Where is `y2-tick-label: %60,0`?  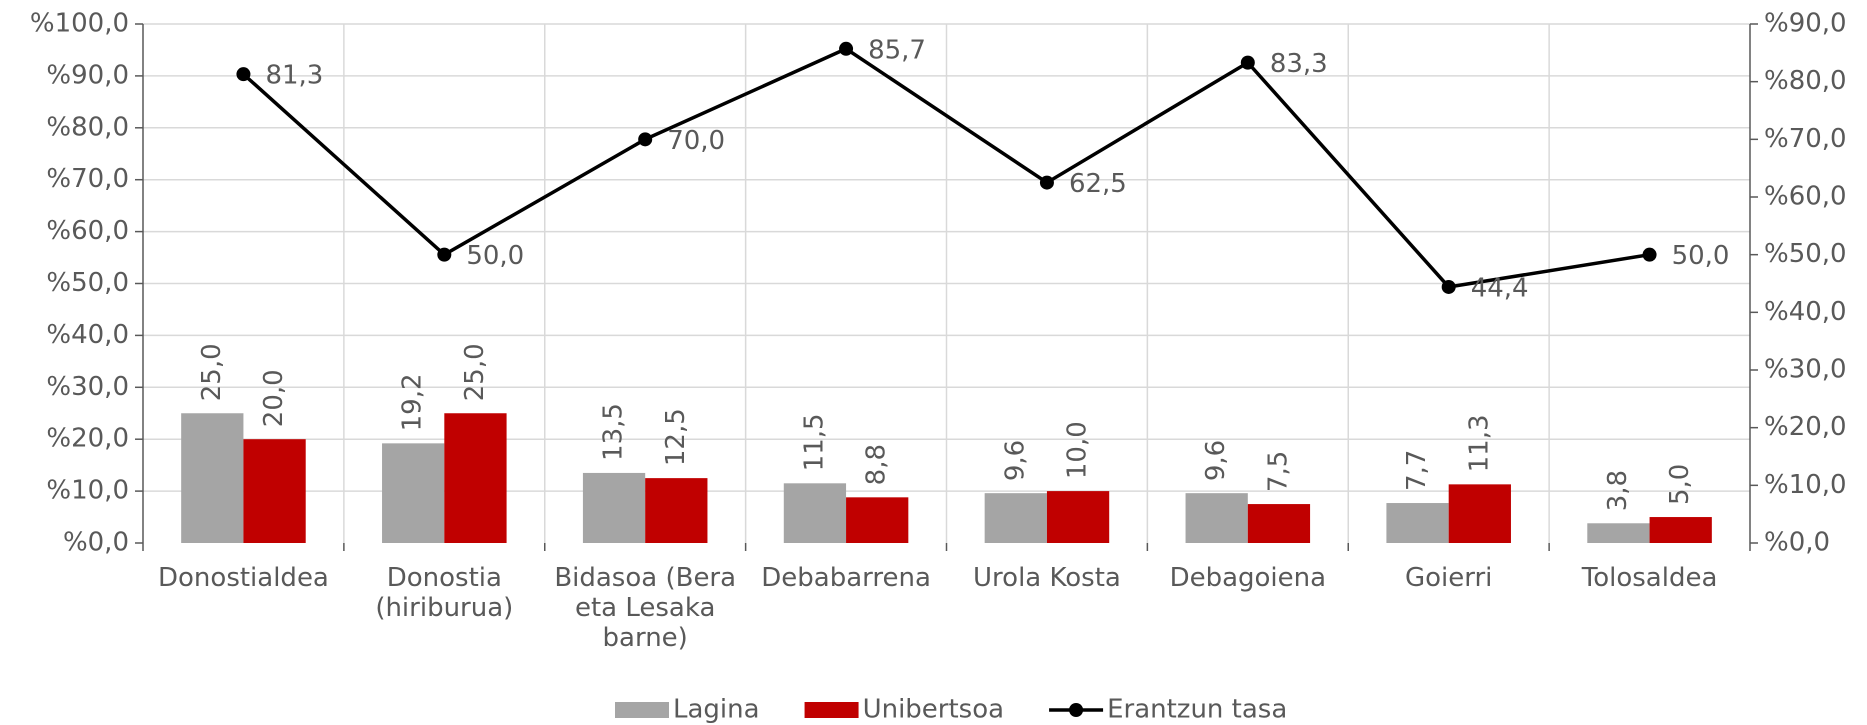 y2-tick-label: %60,0 is located at coordinates (1805, 197).